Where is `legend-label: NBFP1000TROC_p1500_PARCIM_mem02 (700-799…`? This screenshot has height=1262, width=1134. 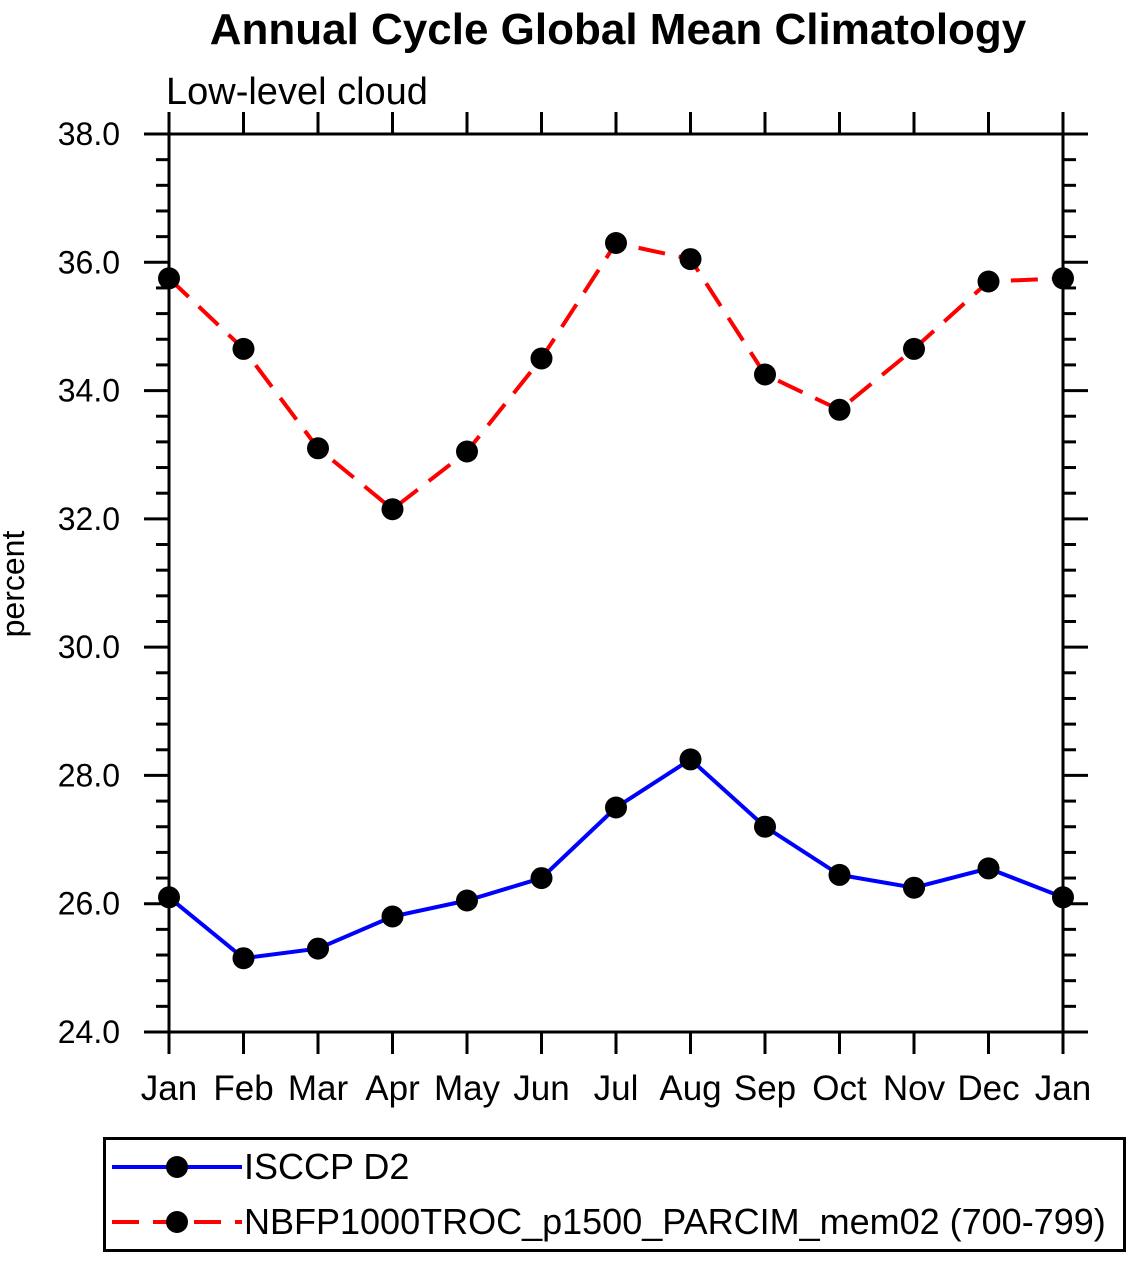 legend-label: NBFP1000TROC_p1500_PARCIM_mem02 (700-799… is located at coordinates (675, 1221).